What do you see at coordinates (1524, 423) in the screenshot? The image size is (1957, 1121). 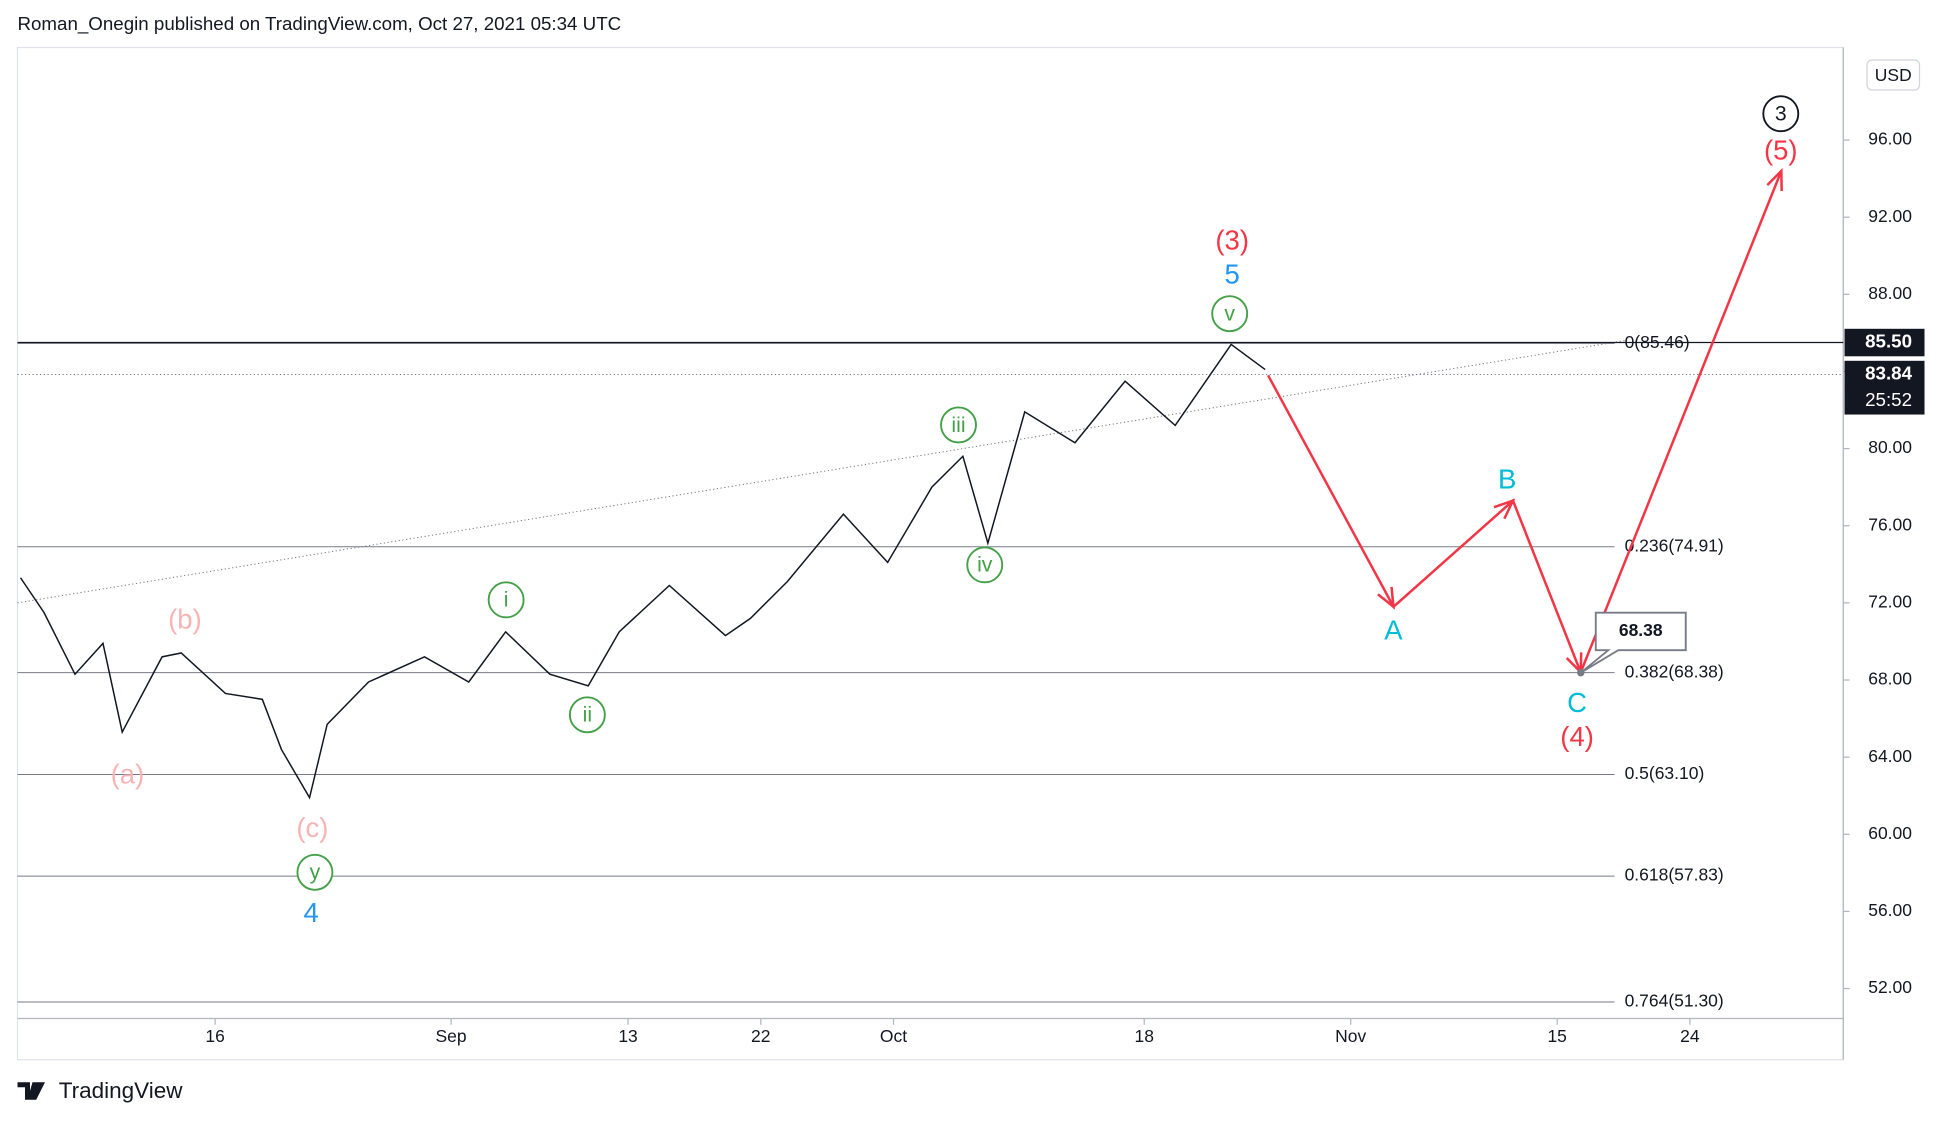 I see `projection` at bounding box center [1524, 423].